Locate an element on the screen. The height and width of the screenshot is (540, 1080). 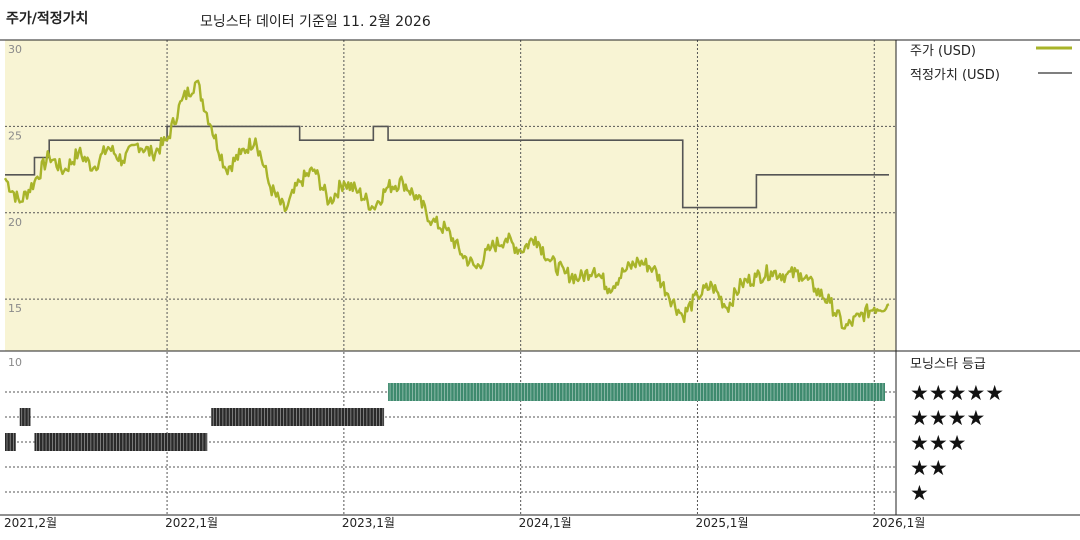
rating-label-3-star: ★★★ is located at coordinates (938, 443).